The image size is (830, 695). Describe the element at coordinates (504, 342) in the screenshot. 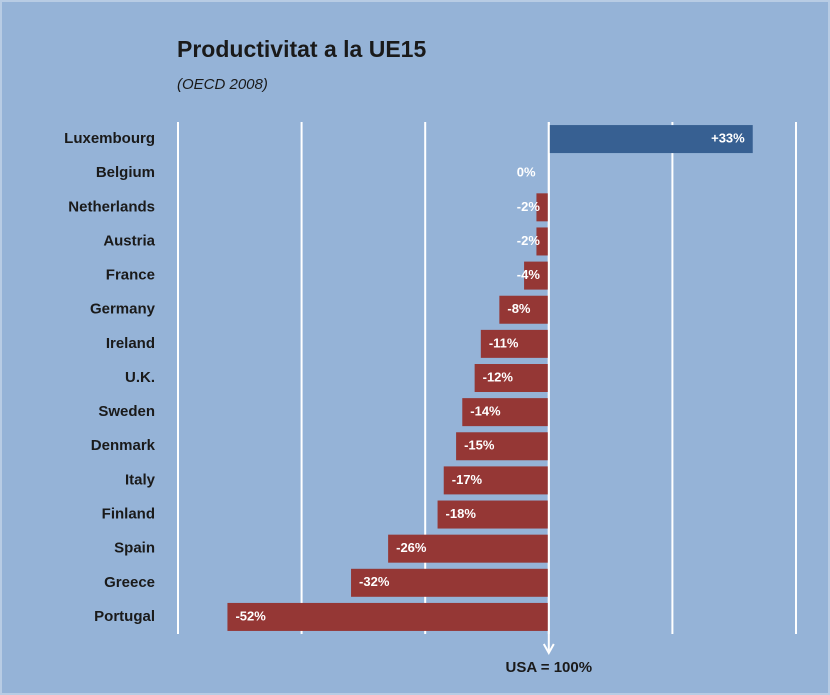

I see `data-label: -11%` at that location.